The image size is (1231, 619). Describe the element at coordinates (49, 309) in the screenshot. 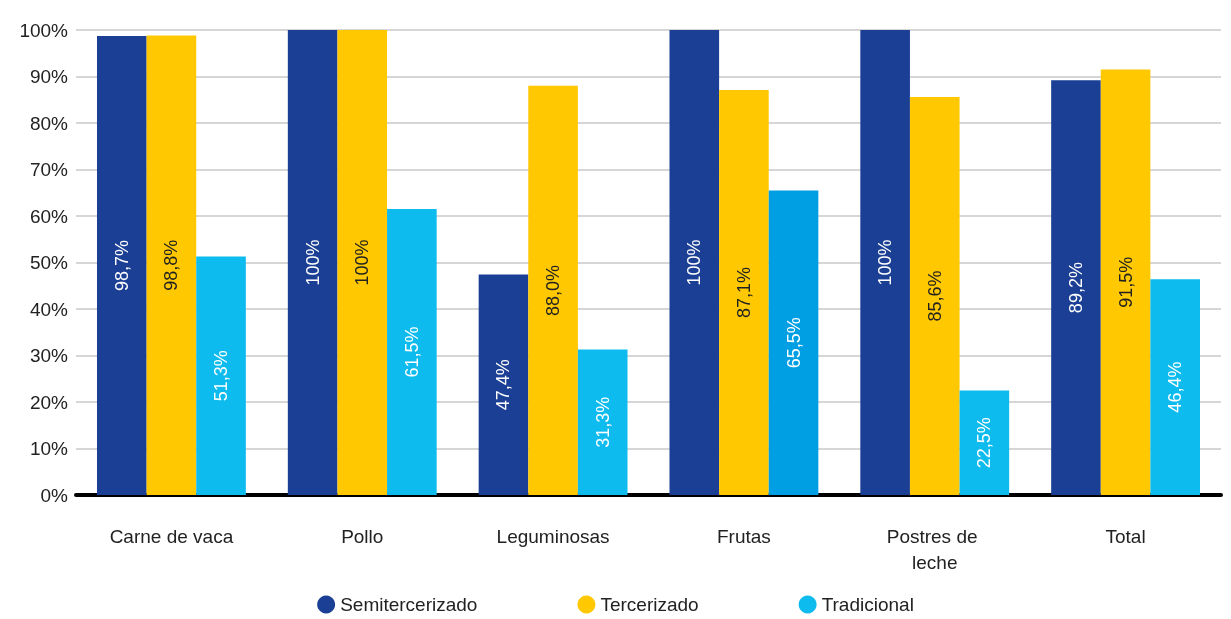

I see `y-tick-label: 40%` at that location.